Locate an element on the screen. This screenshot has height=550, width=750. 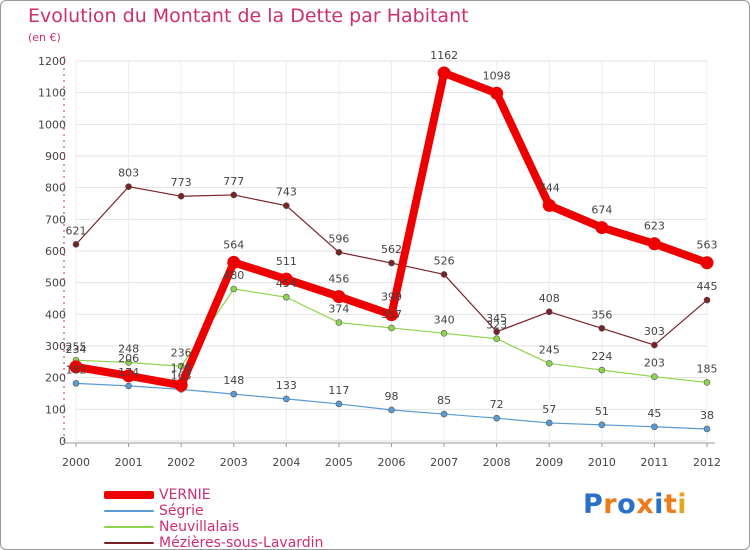
legend-label: VERNIE is located at coordinates (185, 495).